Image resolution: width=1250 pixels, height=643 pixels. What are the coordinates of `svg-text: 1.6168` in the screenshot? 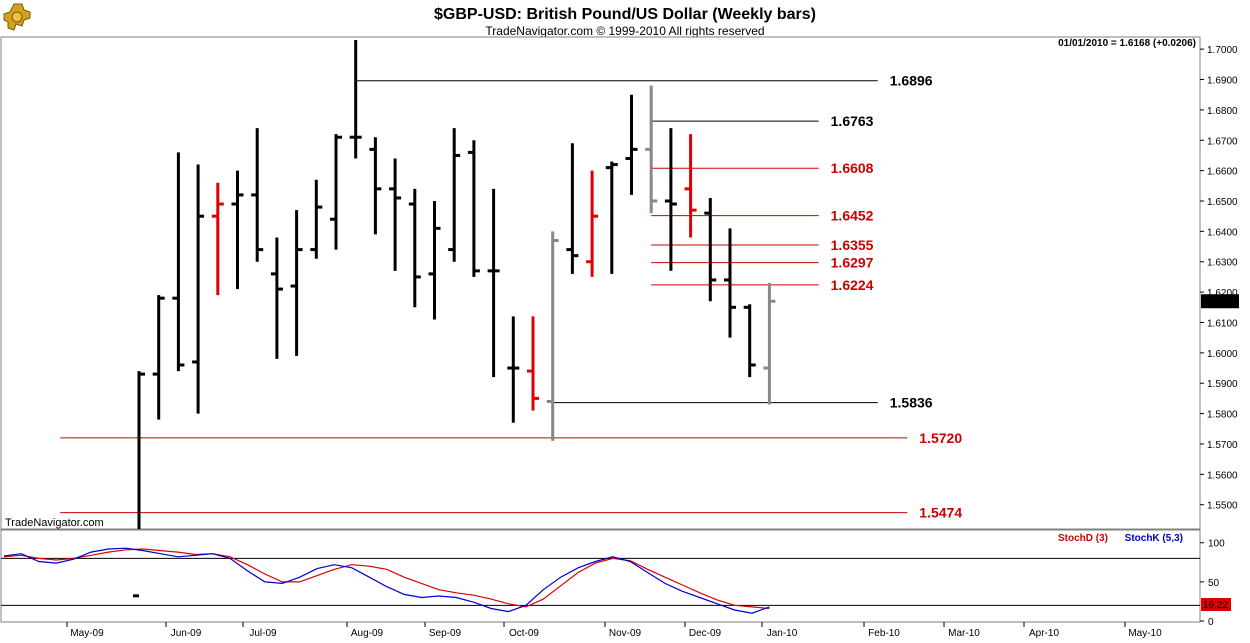 It's located at (1218, 302).